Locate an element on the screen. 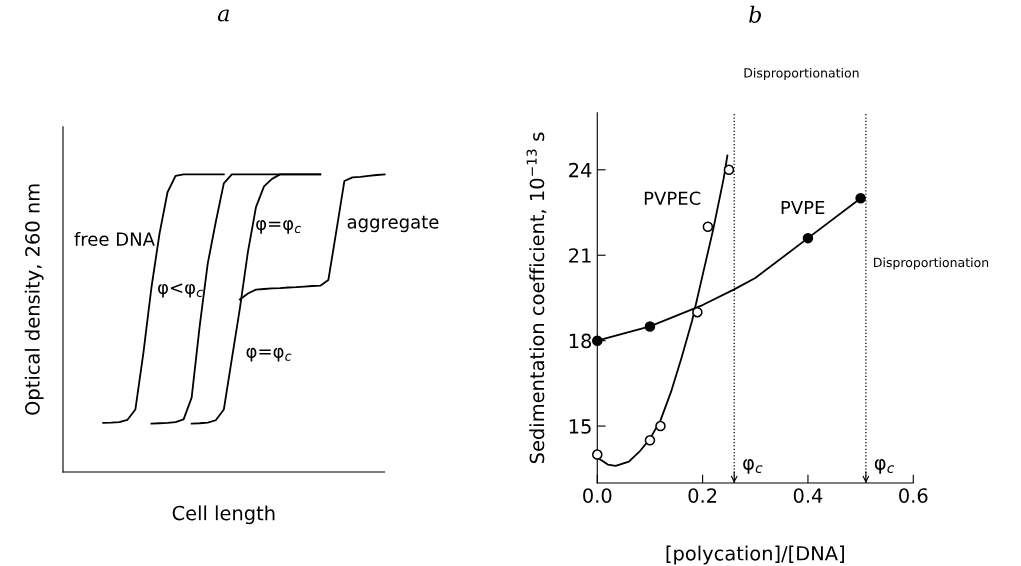 This screenshot has width=1021, height=566. x-tick-label: 0.6 is located at coordinates (913, 495).